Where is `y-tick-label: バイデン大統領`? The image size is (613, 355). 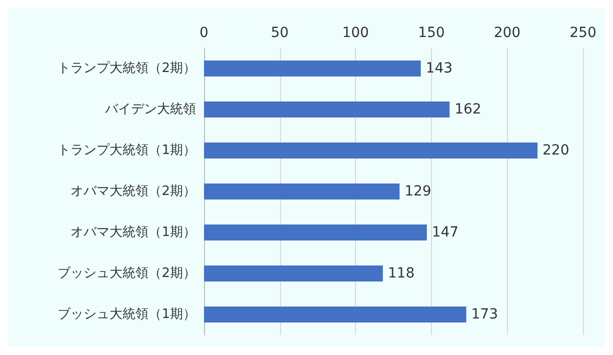
y-tick-label: バイデン大統領 is located at coordinates (150, 109).